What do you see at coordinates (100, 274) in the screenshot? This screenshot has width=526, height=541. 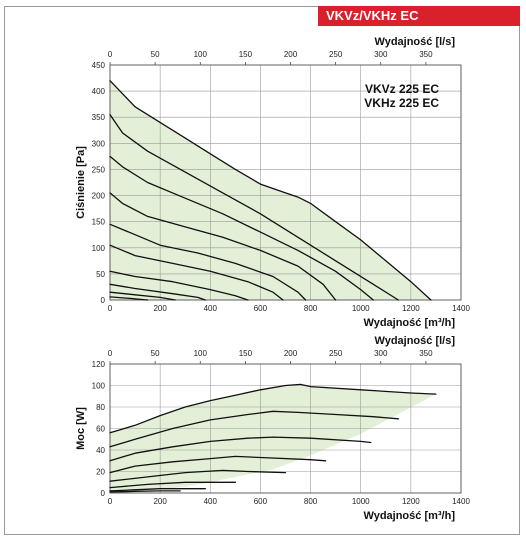 I see `pressure-y-tick-label: 50` at bounding box center [100, 274].